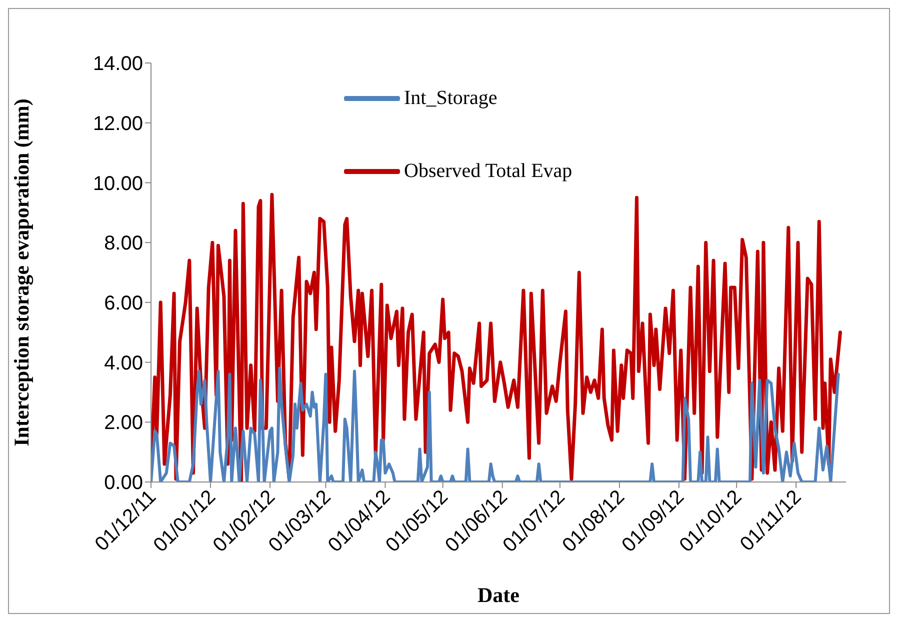 Image resolution: width=899 pixels, height=620 pixels. I want to click on y-tick-label: 14.00, so click(117, 64).